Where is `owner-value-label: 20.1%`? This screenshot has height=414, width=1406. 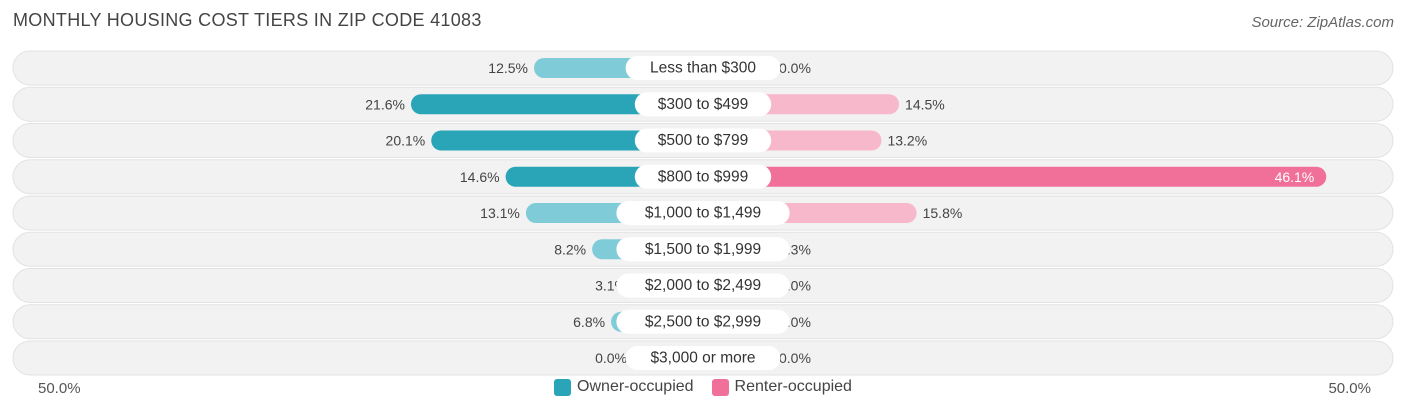 owner-value-label: 20.1% is located at coordinates (406, 141).